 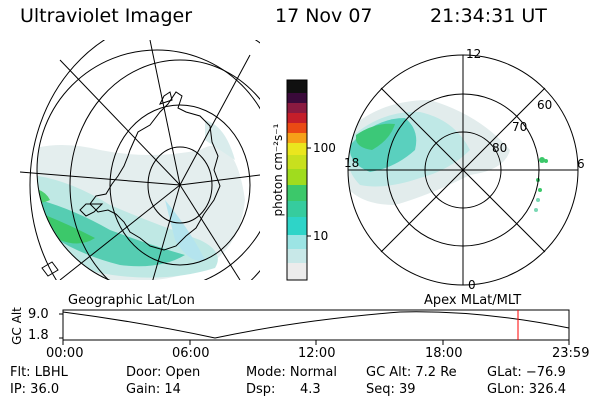 I want to click on altitude-curve, so click(x=316, y=325).